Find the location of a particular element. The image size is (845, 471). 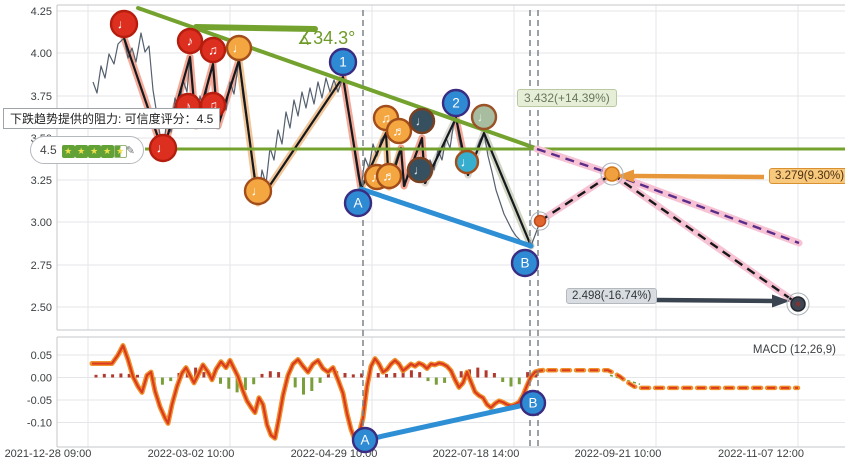

y-tick-label: 3.00 is located at coordinates (41, 223).